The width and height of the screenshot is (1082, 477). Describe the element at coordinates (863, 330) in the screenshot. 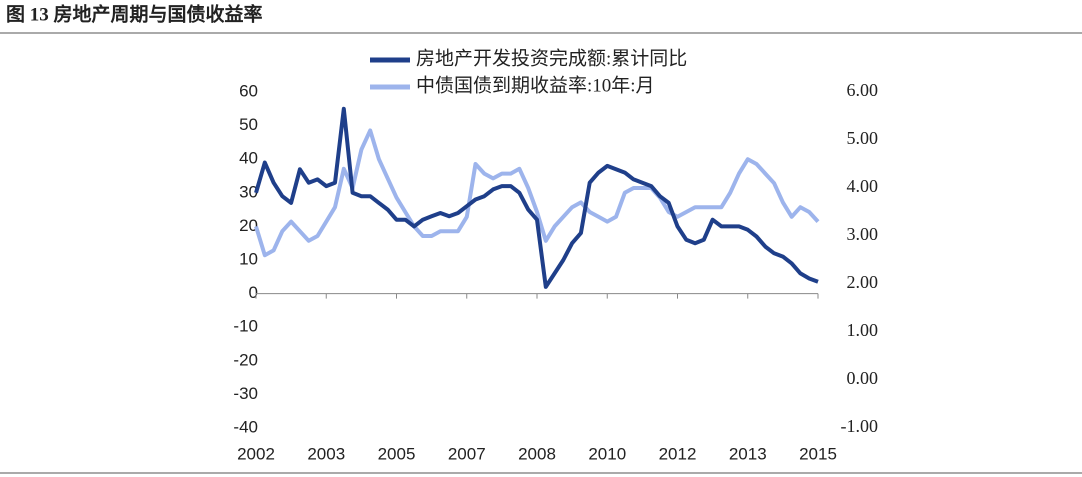

I see `y2-tick-label: 1.00` at that location.